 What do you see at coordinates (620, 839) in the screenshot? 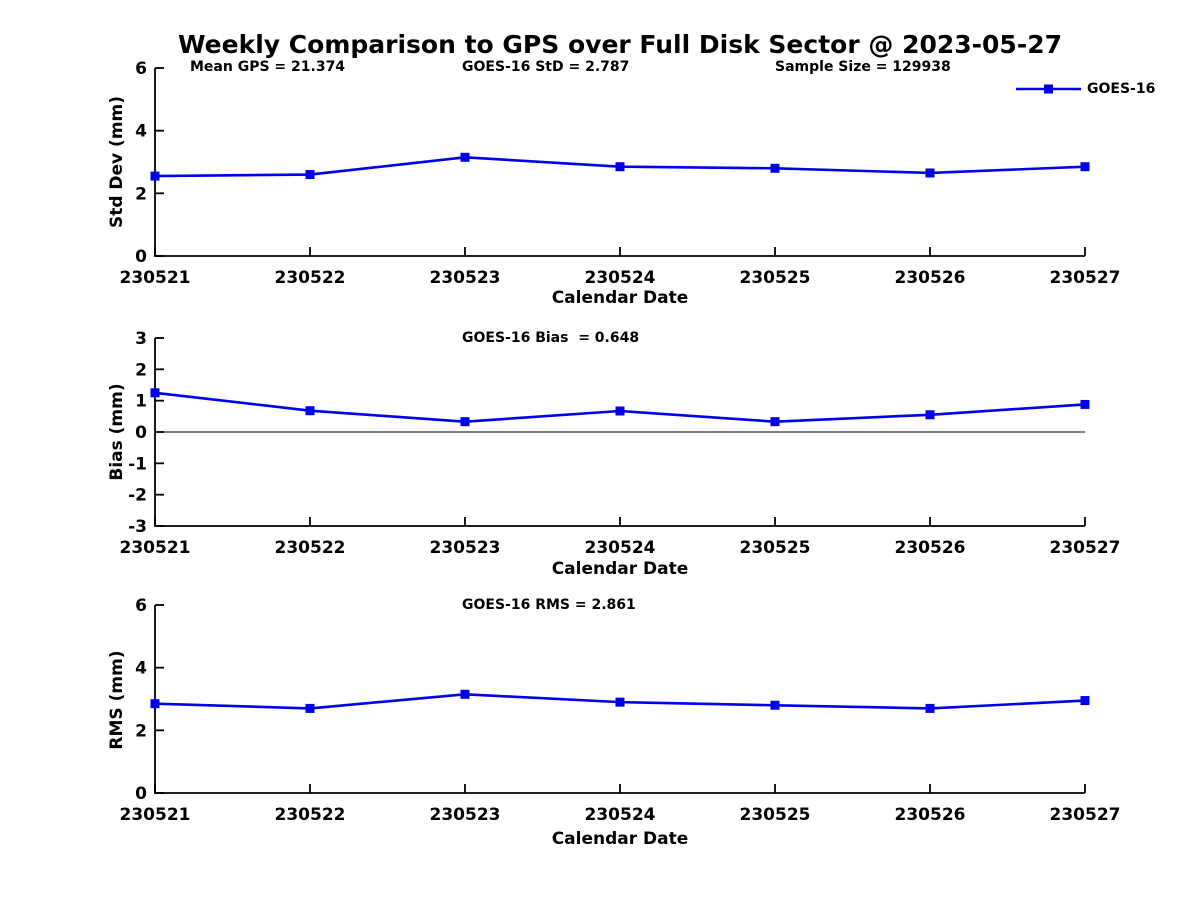
I see `x-axis-label-bottom: Calendar Date` at bounding box center [620, 839].